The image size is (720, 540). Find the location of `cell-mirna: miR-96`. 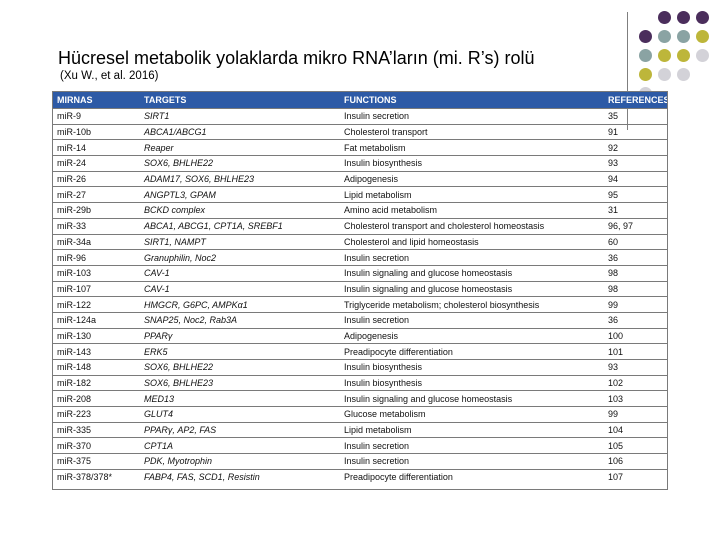

cell-mirna: miR-96 is located at coordinates (96, 257).